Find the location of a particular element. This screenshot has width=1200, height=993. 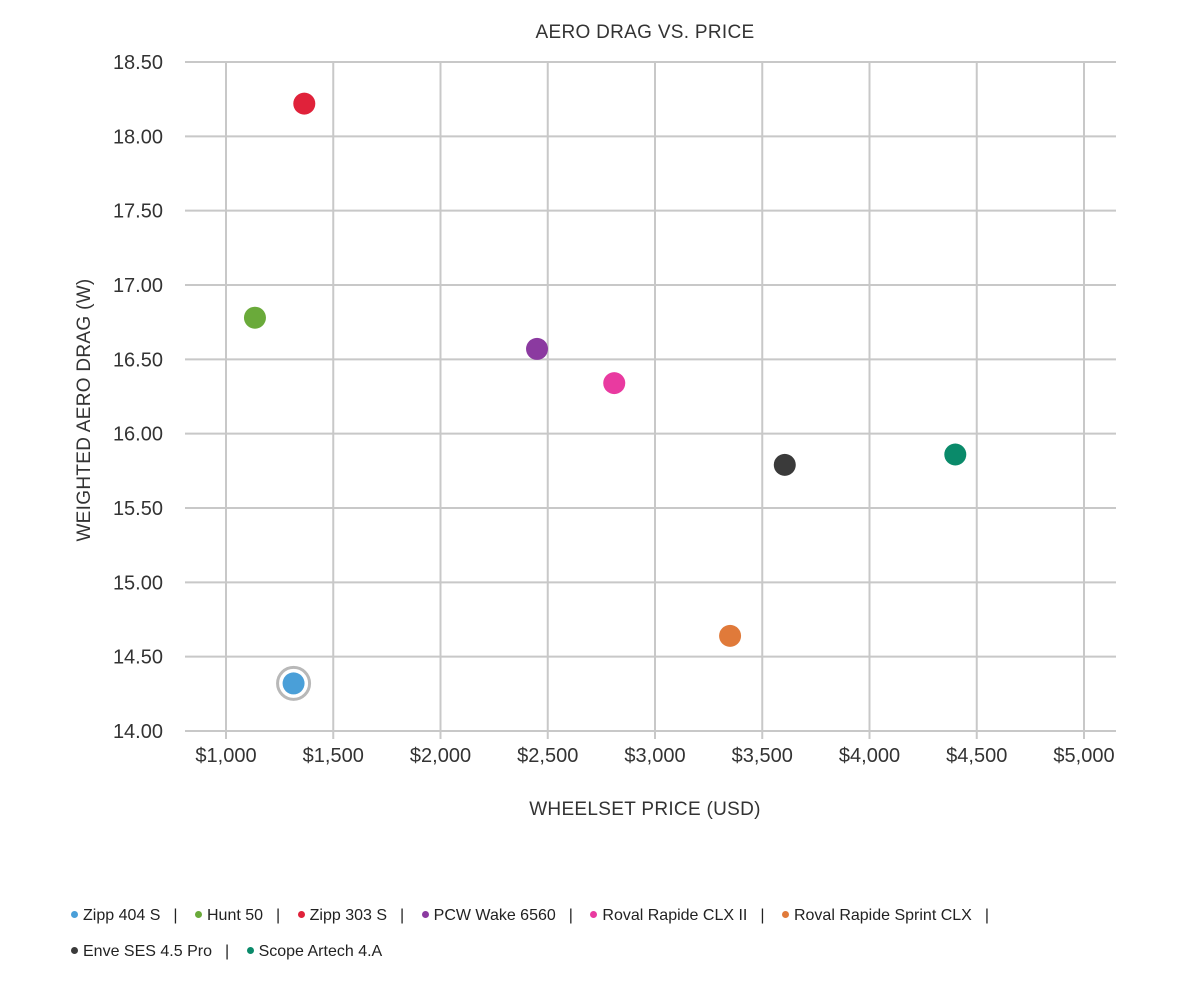

legend-item: Roval Rapide Sprint CLX is located at coordinates (876, 915).